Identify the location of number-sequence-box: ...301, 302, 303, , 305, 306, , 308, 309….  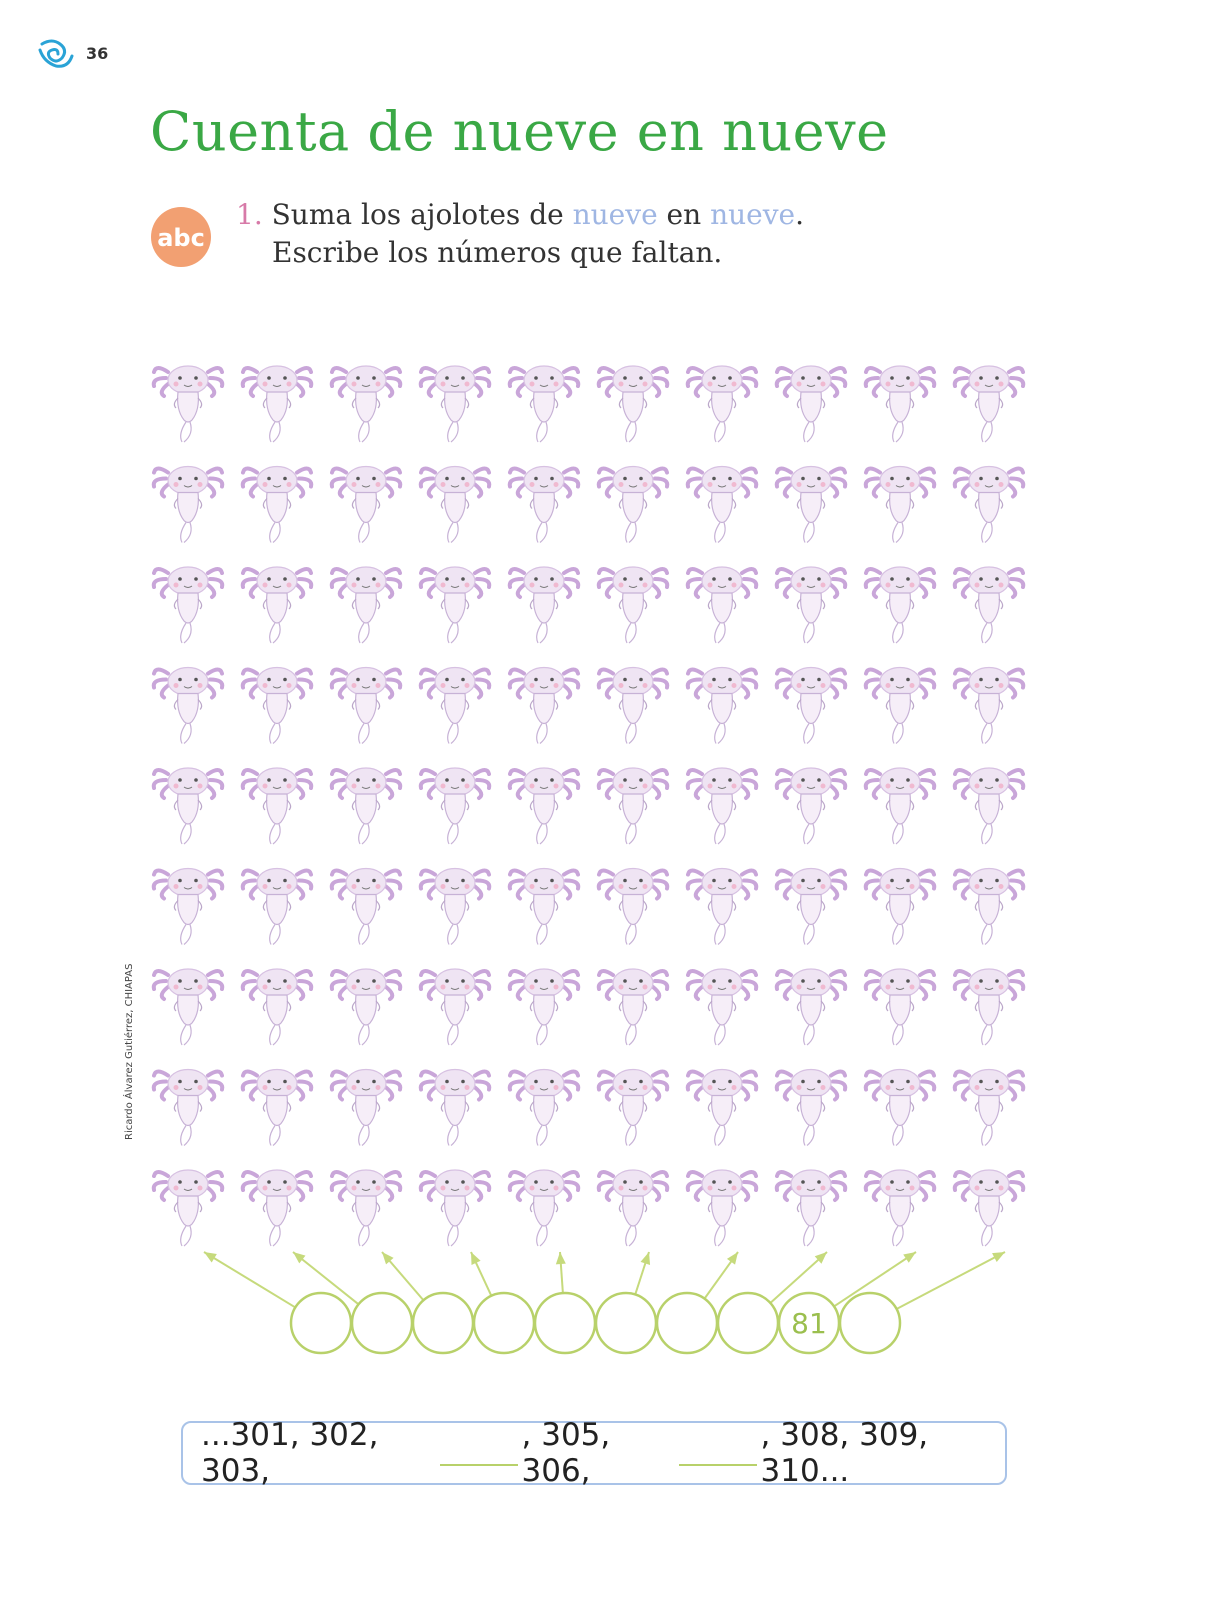
(594, 1453).